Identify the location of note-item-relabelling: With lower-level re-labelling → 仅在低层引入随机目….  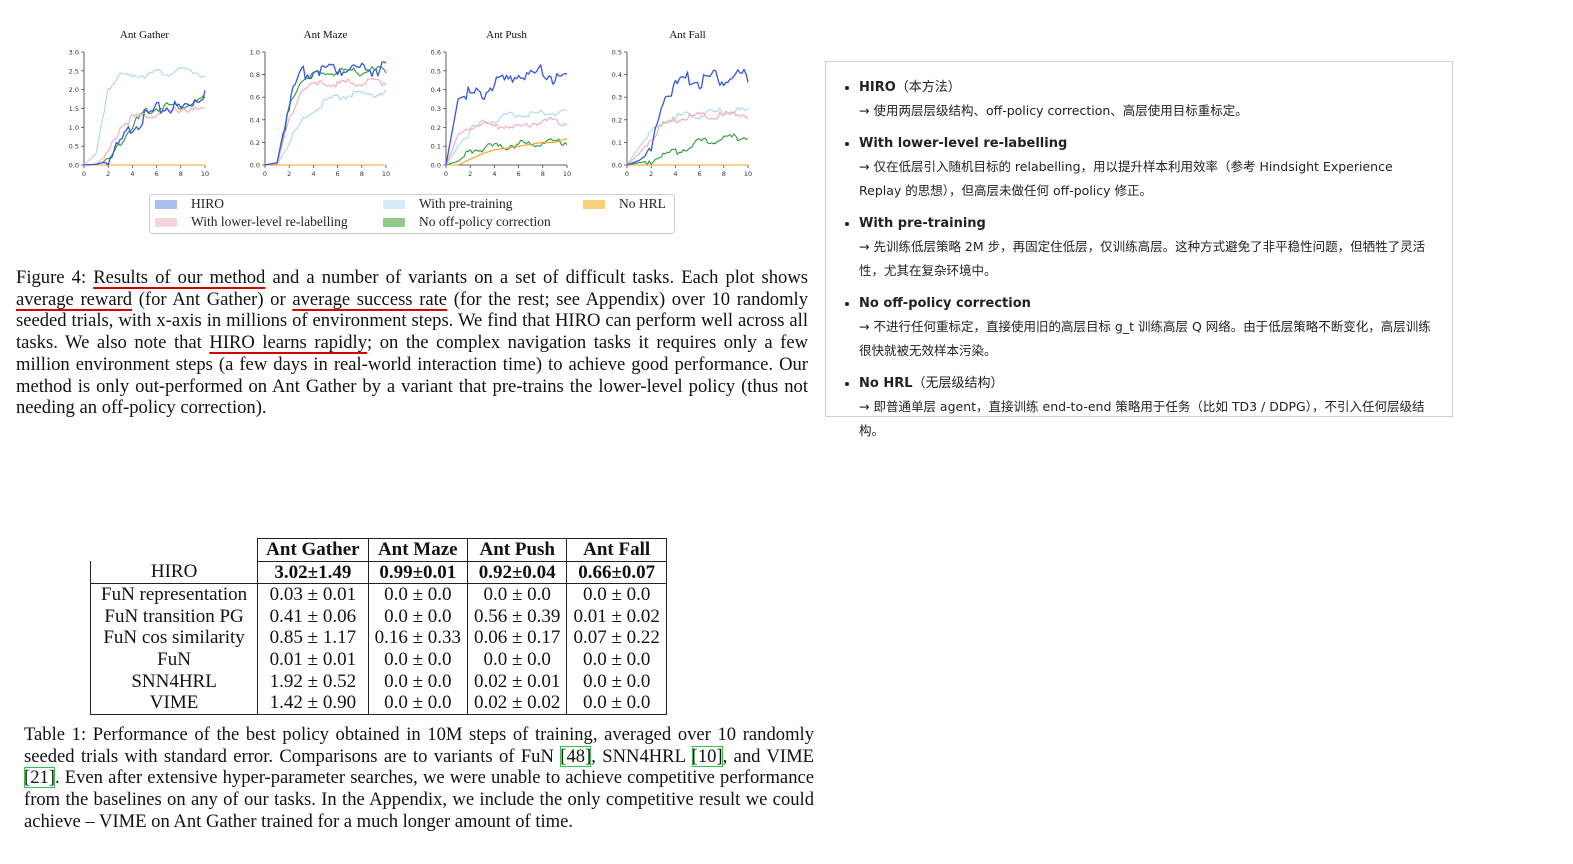
(1148, 167).